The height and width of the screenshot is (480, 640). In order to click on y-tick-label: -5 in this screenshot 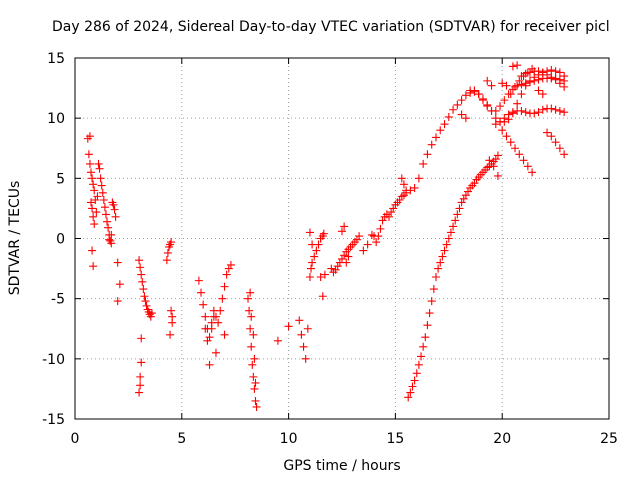, I will do `click(58, 300)`.